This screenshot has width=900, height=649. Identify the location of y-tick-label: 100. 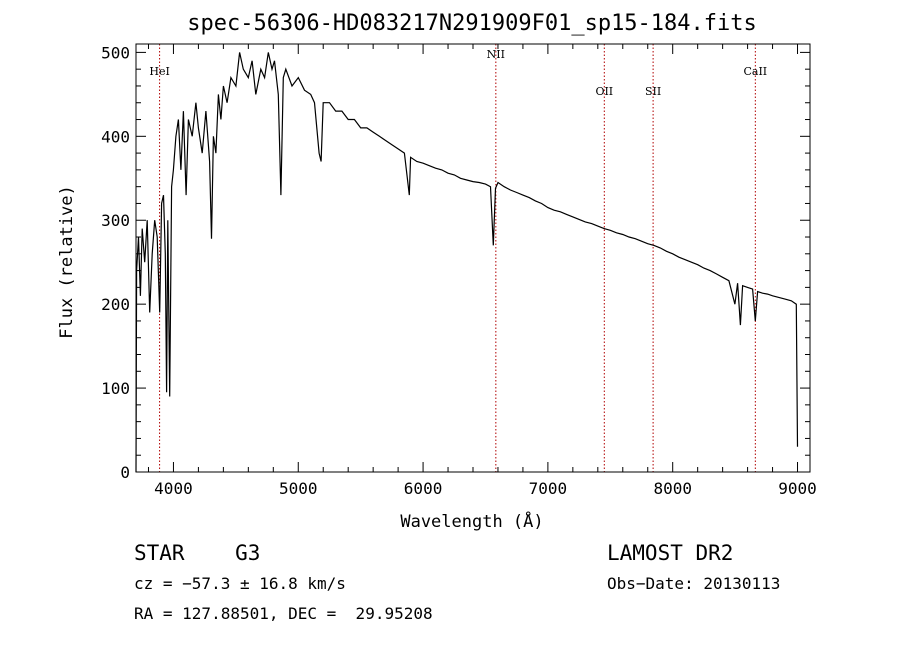
(115, 388).